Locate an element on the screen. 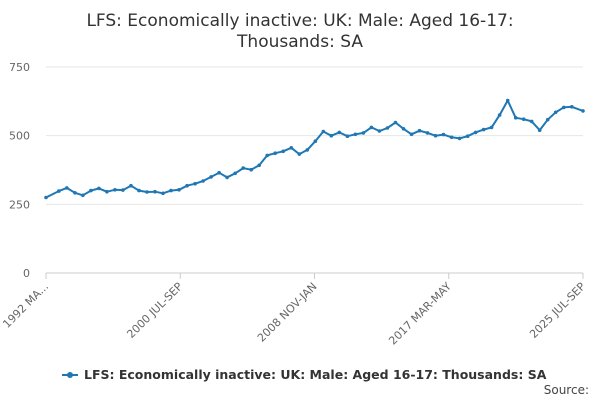  y-axis-ticks: 0 250 500 750 is located at coordinates (19, 170).